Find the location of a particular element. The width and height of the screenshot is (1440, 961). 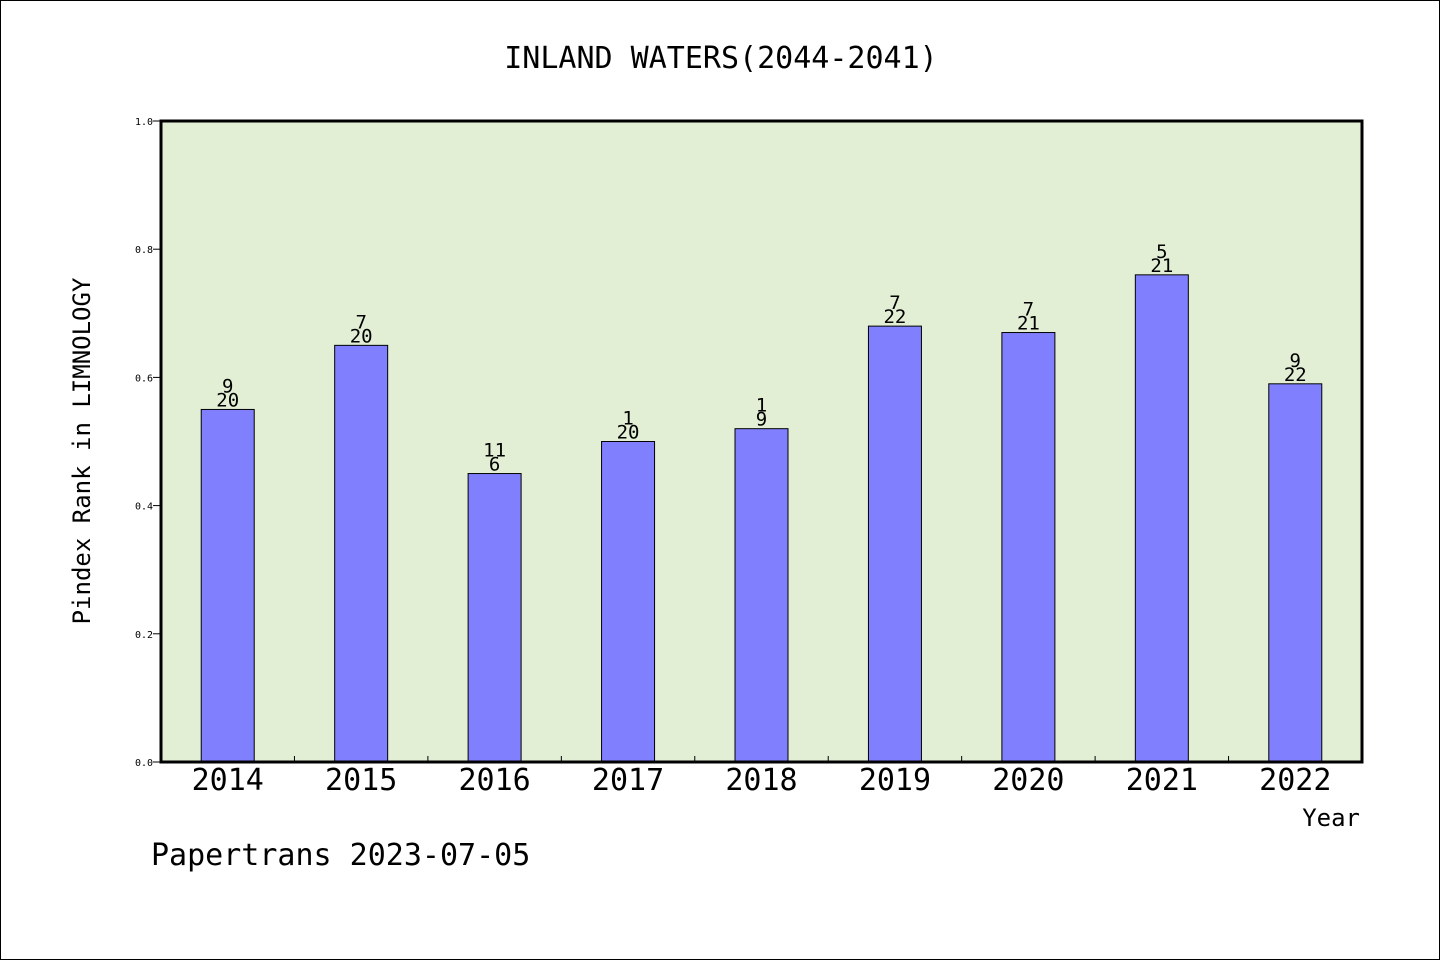

x-tick-label: 2022 is located at coordinates (1295, 780).